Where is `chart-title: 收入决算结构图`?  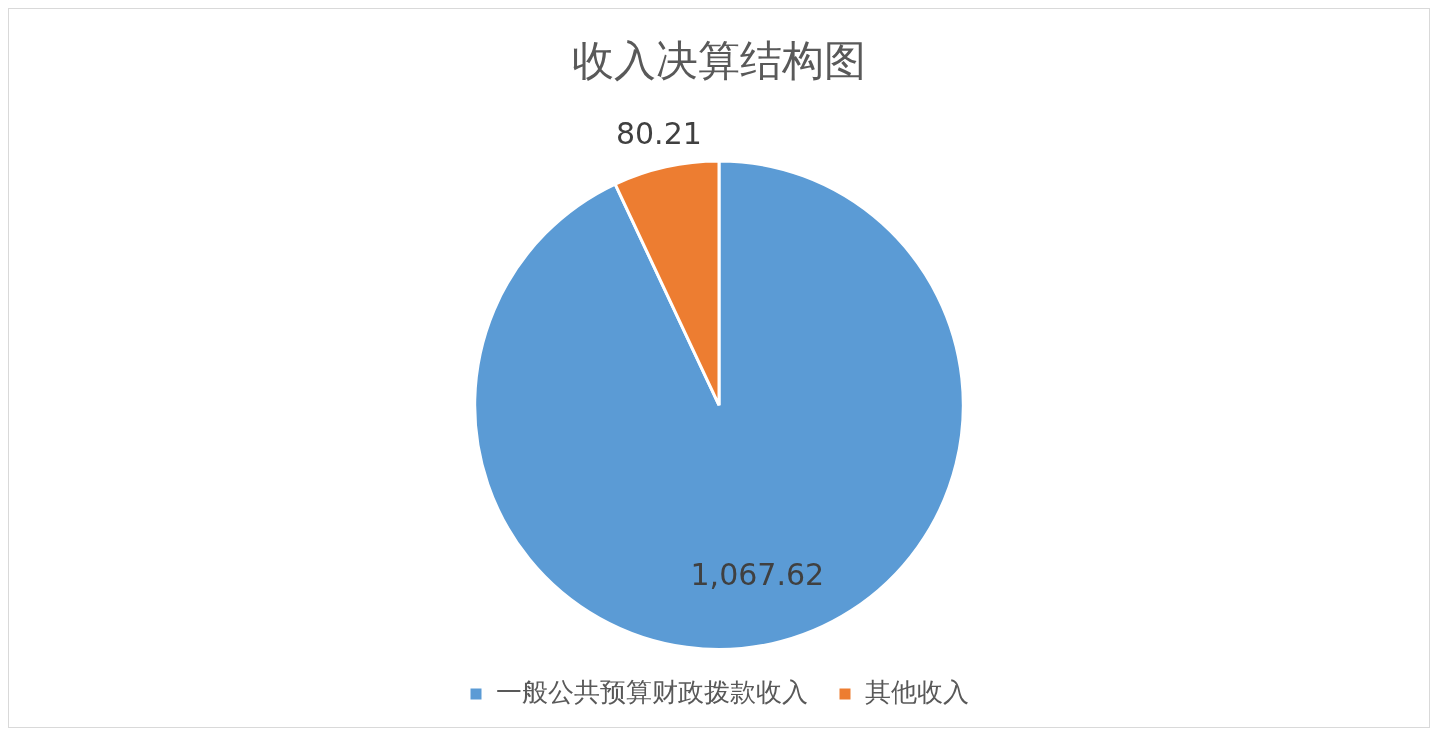 chart-title: 收入决算结构图 is located at coordinates (719, 61).